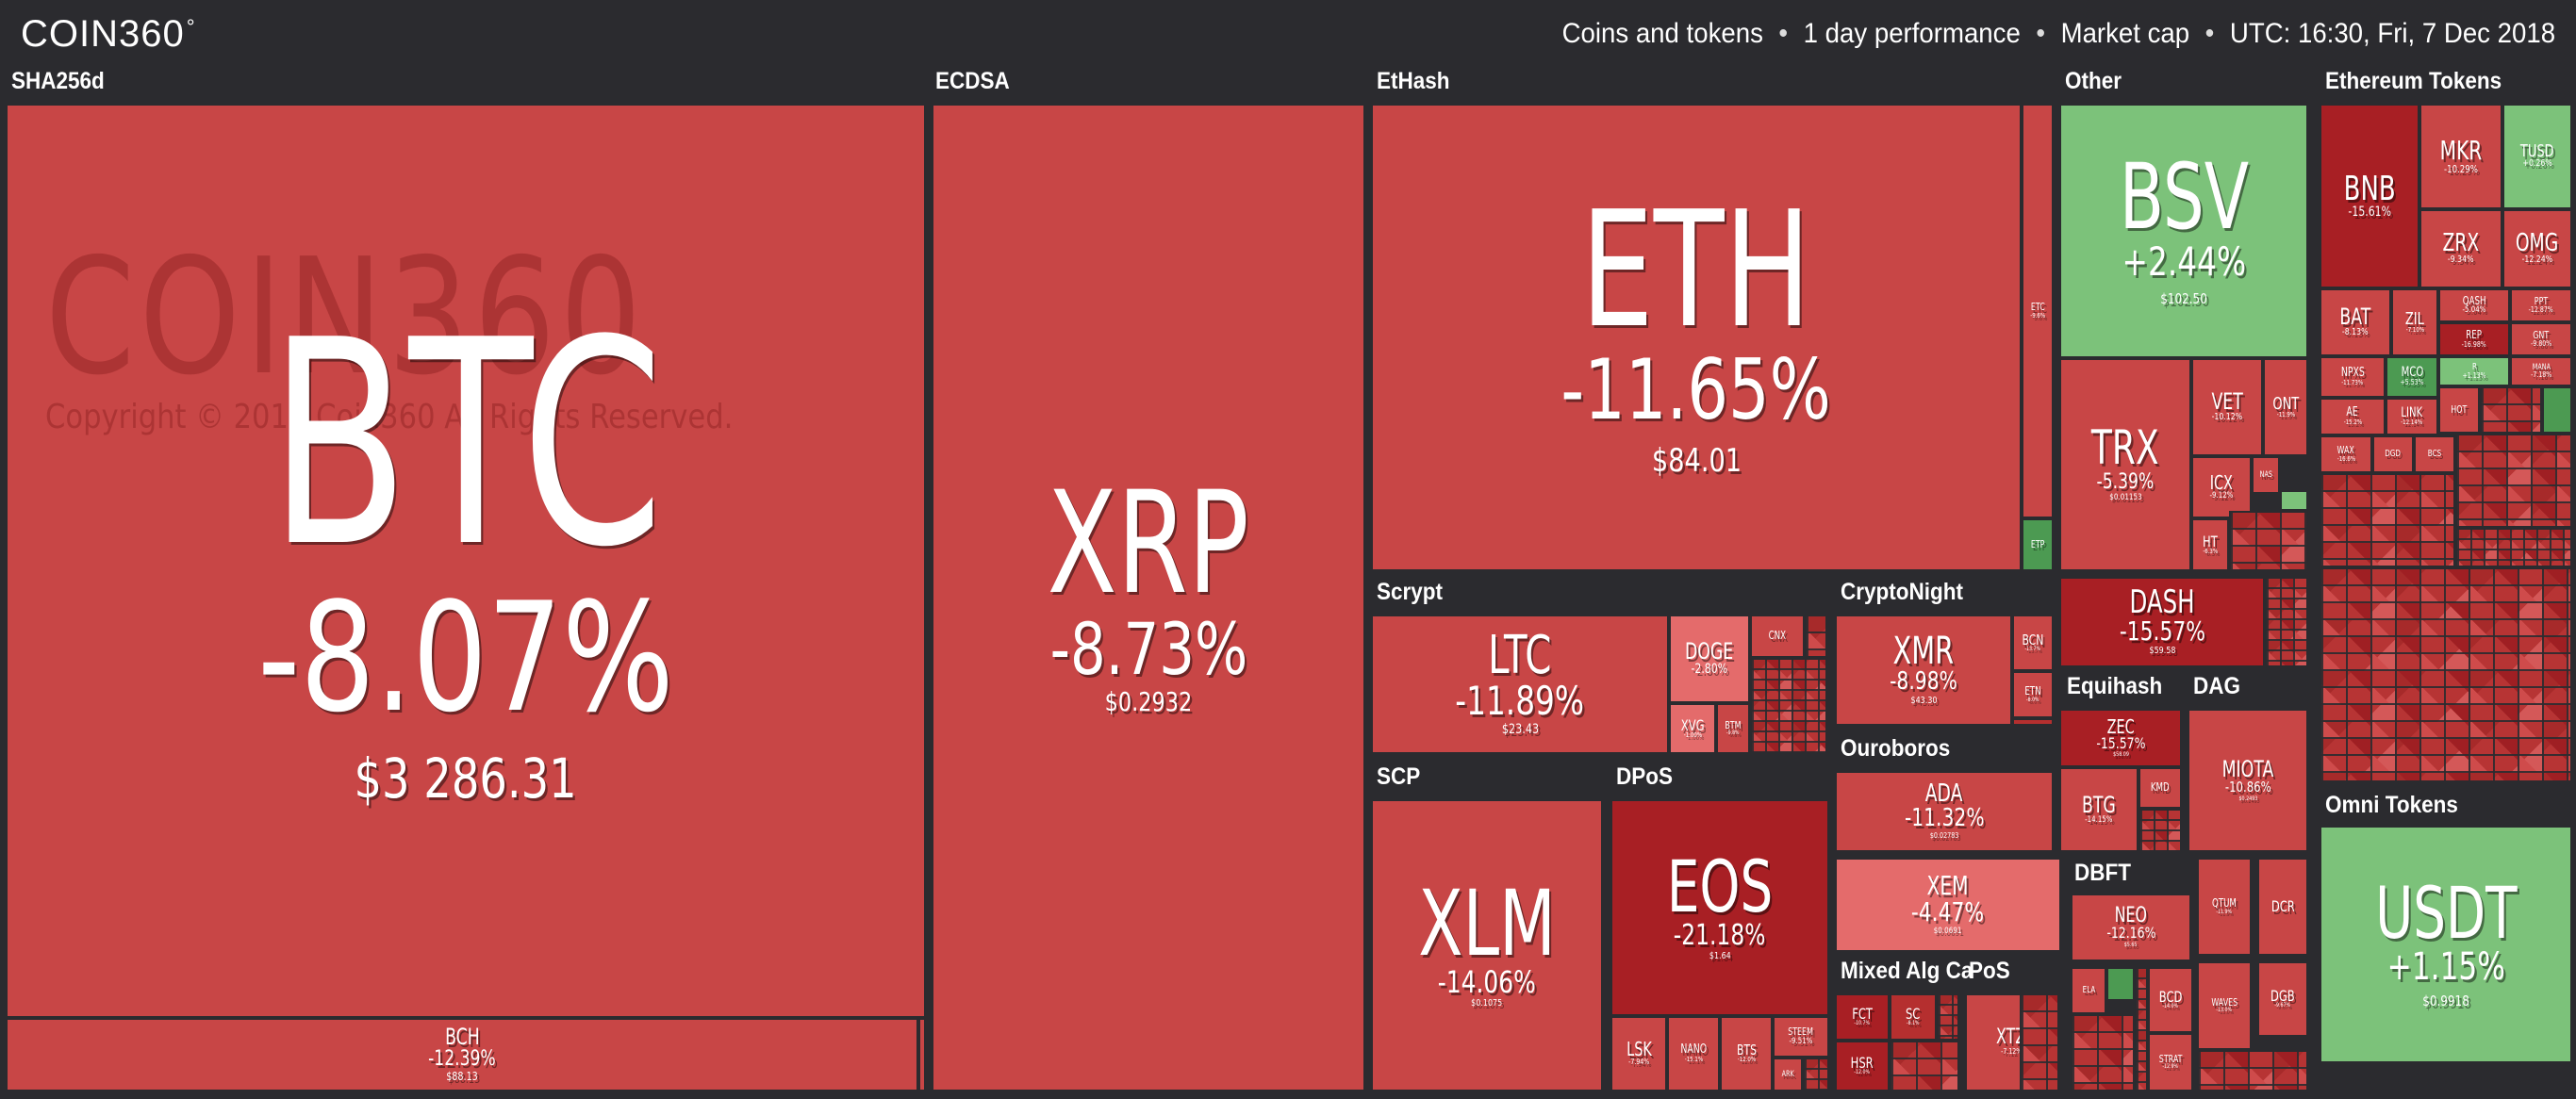 The image size is (2576, 1099). I want to click on coin-tile-btg: BTG -14.15%, so click(2098, 810).